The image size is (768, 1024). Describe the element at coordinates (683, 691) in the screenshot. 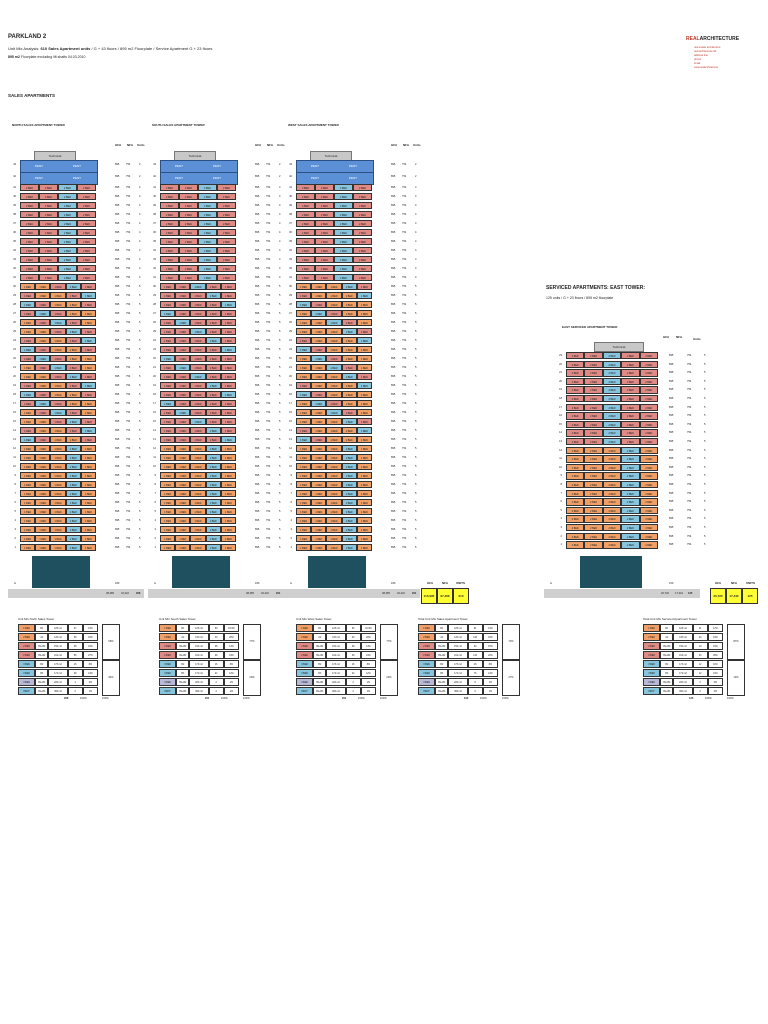

I see `mix-table-cell: 390 m2` at that location.